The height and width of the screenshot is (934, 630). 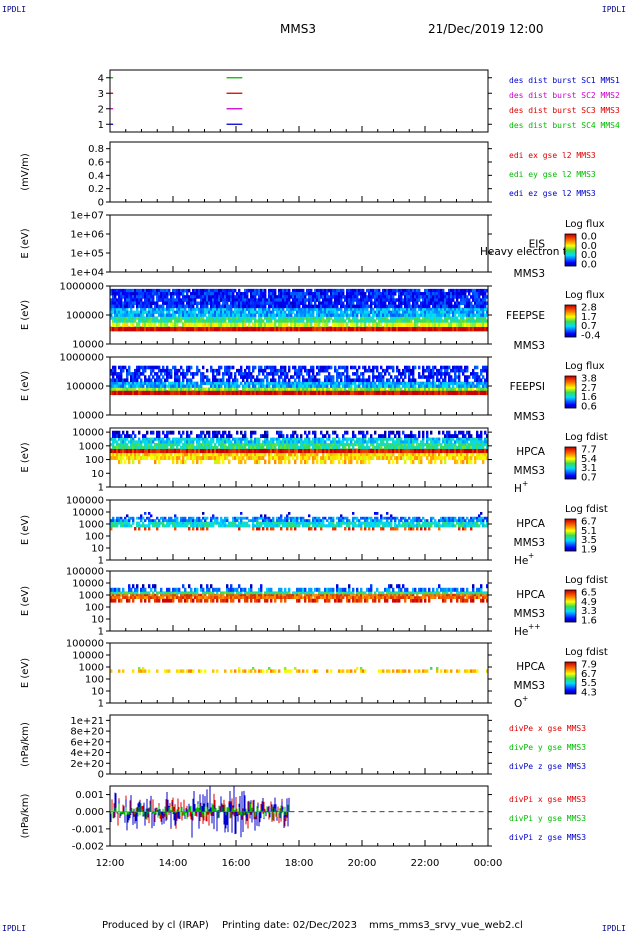 What do you see at coordinates (298, 29) in the screenshot?
I see `spacecraft-title: MMS3` at bounding box center [298, 29].